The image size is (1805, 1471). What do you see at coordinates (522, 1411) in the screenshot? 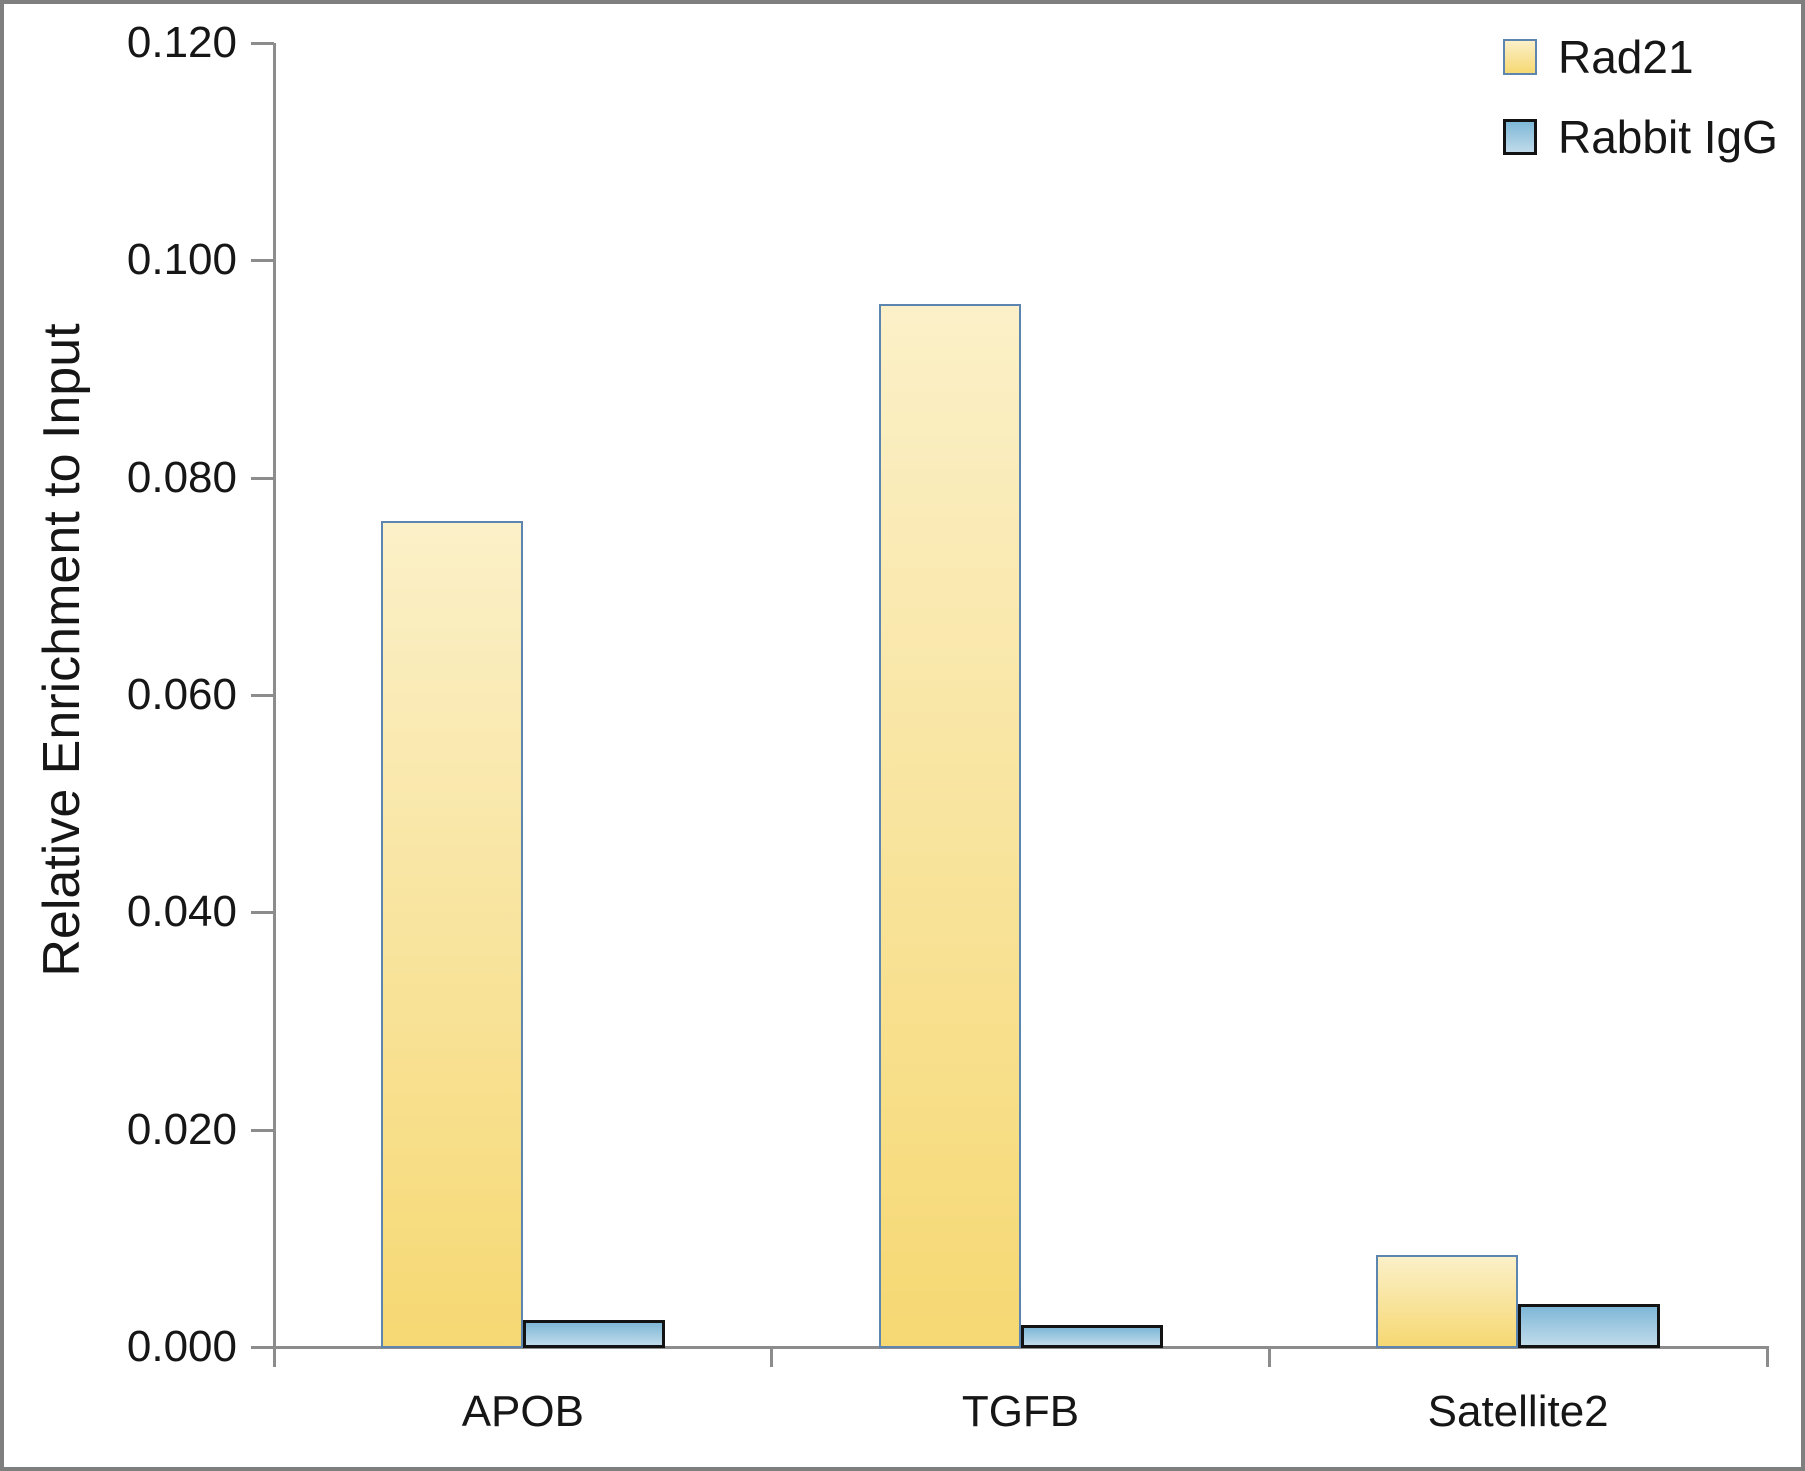
I see `x-category-label: APOB` at bounding box center [522, 1411].